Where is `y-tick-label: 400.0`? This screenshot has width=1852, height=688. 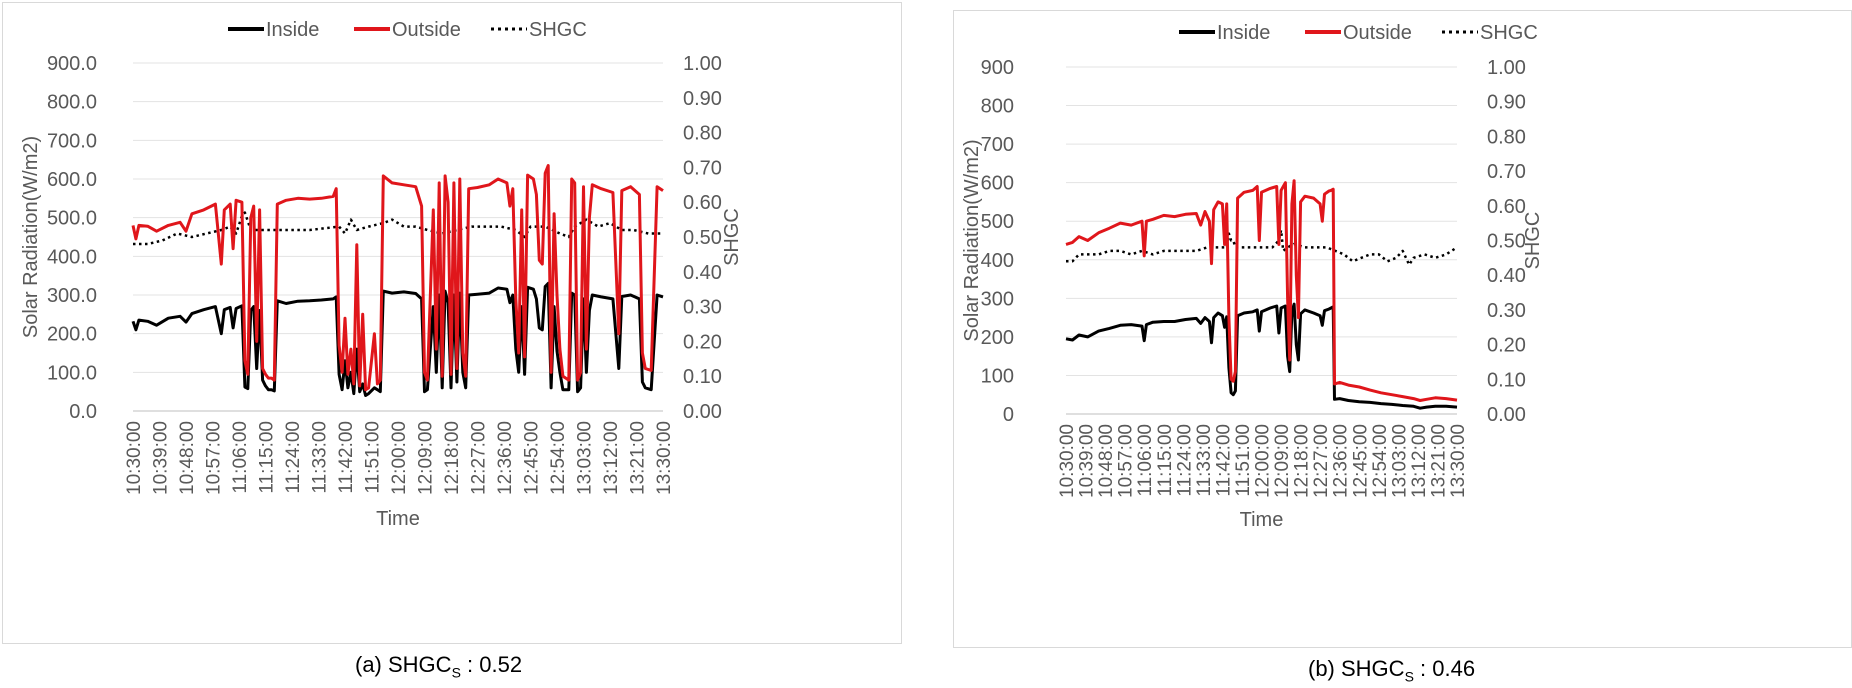 y-tick-label: 400.0 is located at coordinates (72, 257).